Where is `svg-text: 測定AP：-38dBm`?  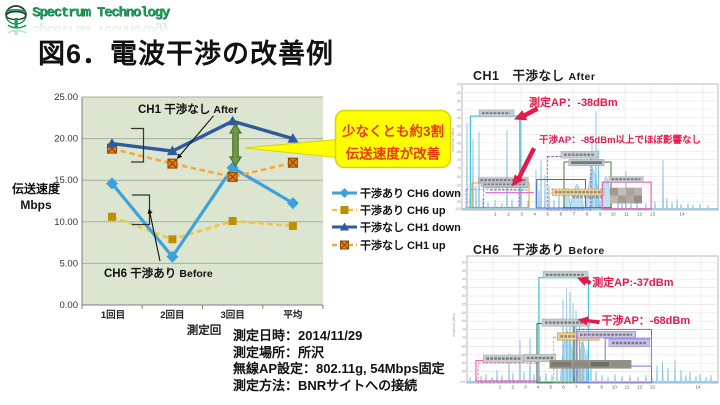
svg-text: 測定AP：-38dBm is located at coordinates (573, 102).